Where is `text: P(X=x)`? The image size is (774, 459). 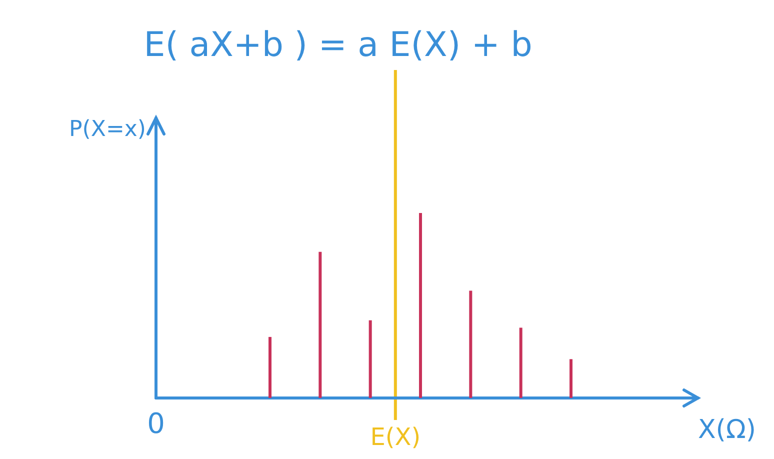
text: P(X=x) is located at coordinates (107, 129).